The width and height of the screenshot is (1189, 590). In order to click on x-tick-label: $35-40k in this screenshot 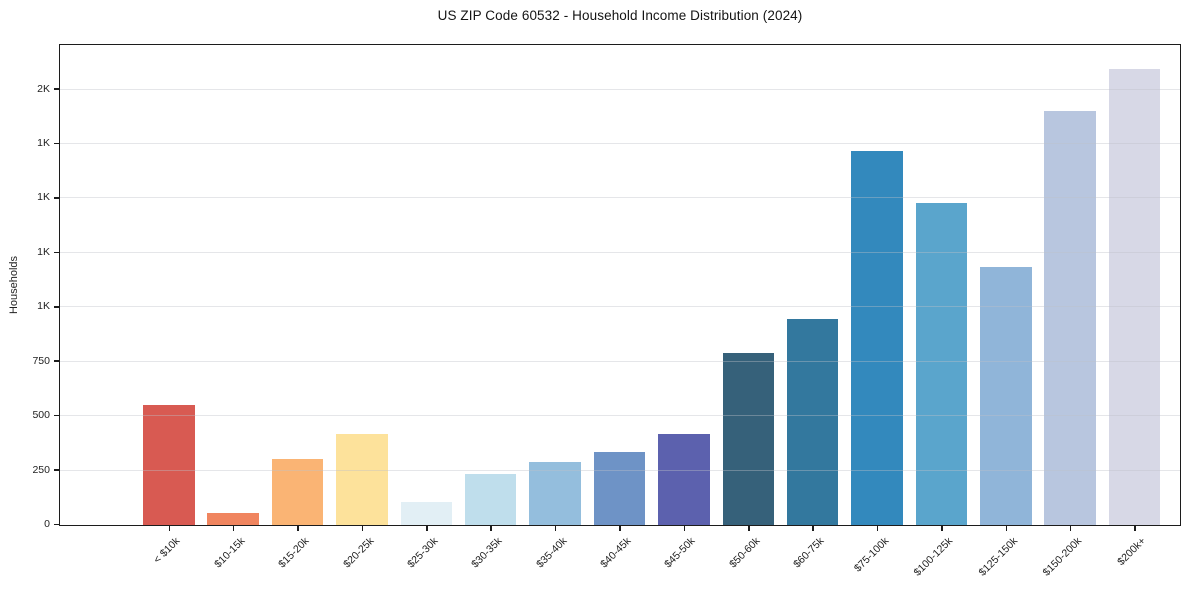, I will do `click(551, 553)`.